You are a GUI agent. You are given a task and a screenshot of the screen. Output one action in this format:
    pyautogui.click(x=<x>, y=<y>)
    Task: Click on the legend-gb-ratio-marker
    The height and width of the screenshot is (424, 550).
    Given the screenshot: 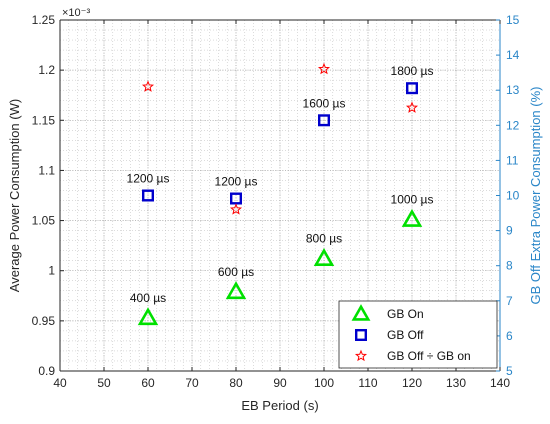 What is the action you would take?
    pyautogui.click(x=361, y=355)
    